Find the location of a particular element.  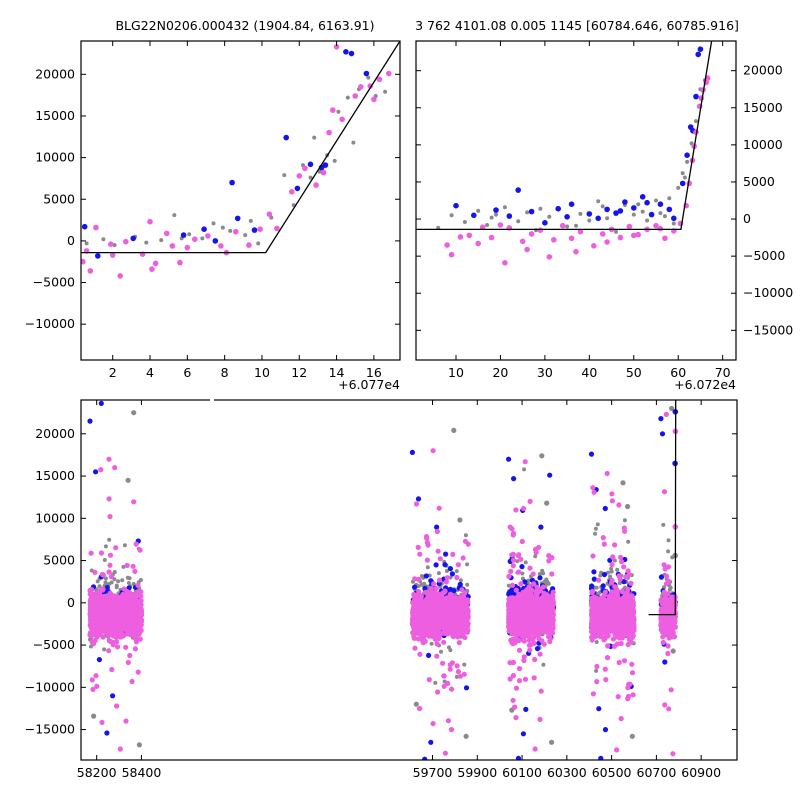

plot-area is located at coordinates (564, 153).